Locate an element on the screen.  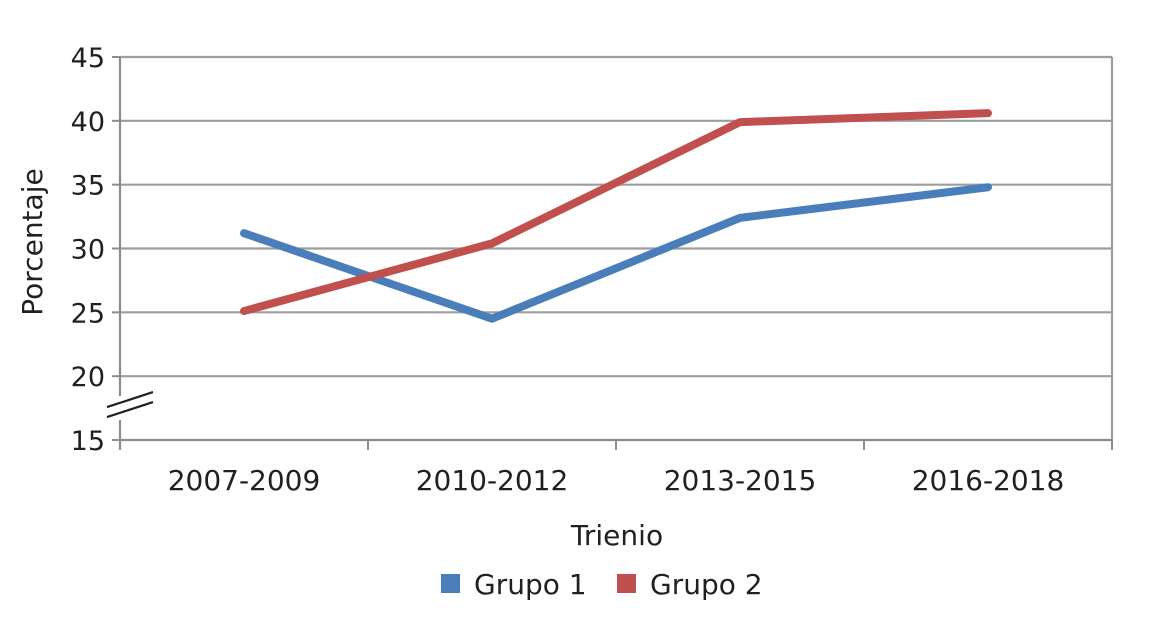
x-axis-label: Trienio is located at coordinates (616, 535).